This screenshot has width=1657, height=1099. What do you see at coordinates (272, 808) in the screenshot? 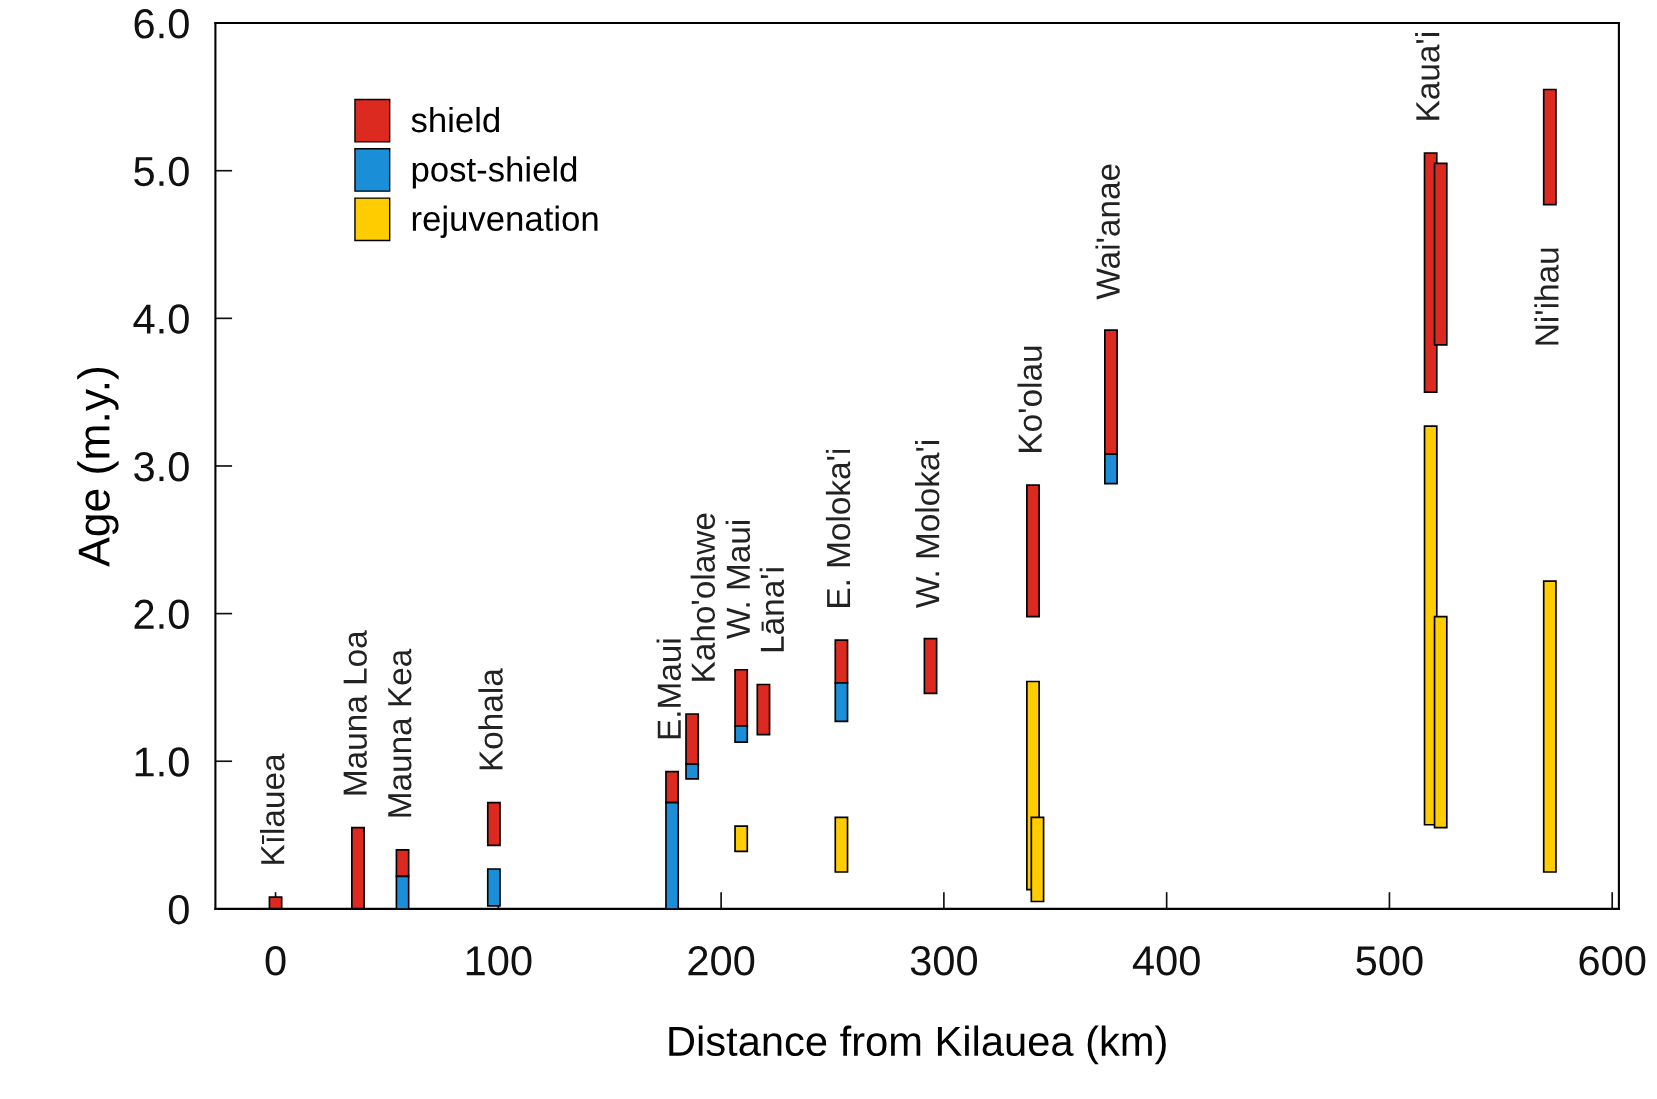
I see `annotation: Kīlauea` at bounding box center [272, 808].